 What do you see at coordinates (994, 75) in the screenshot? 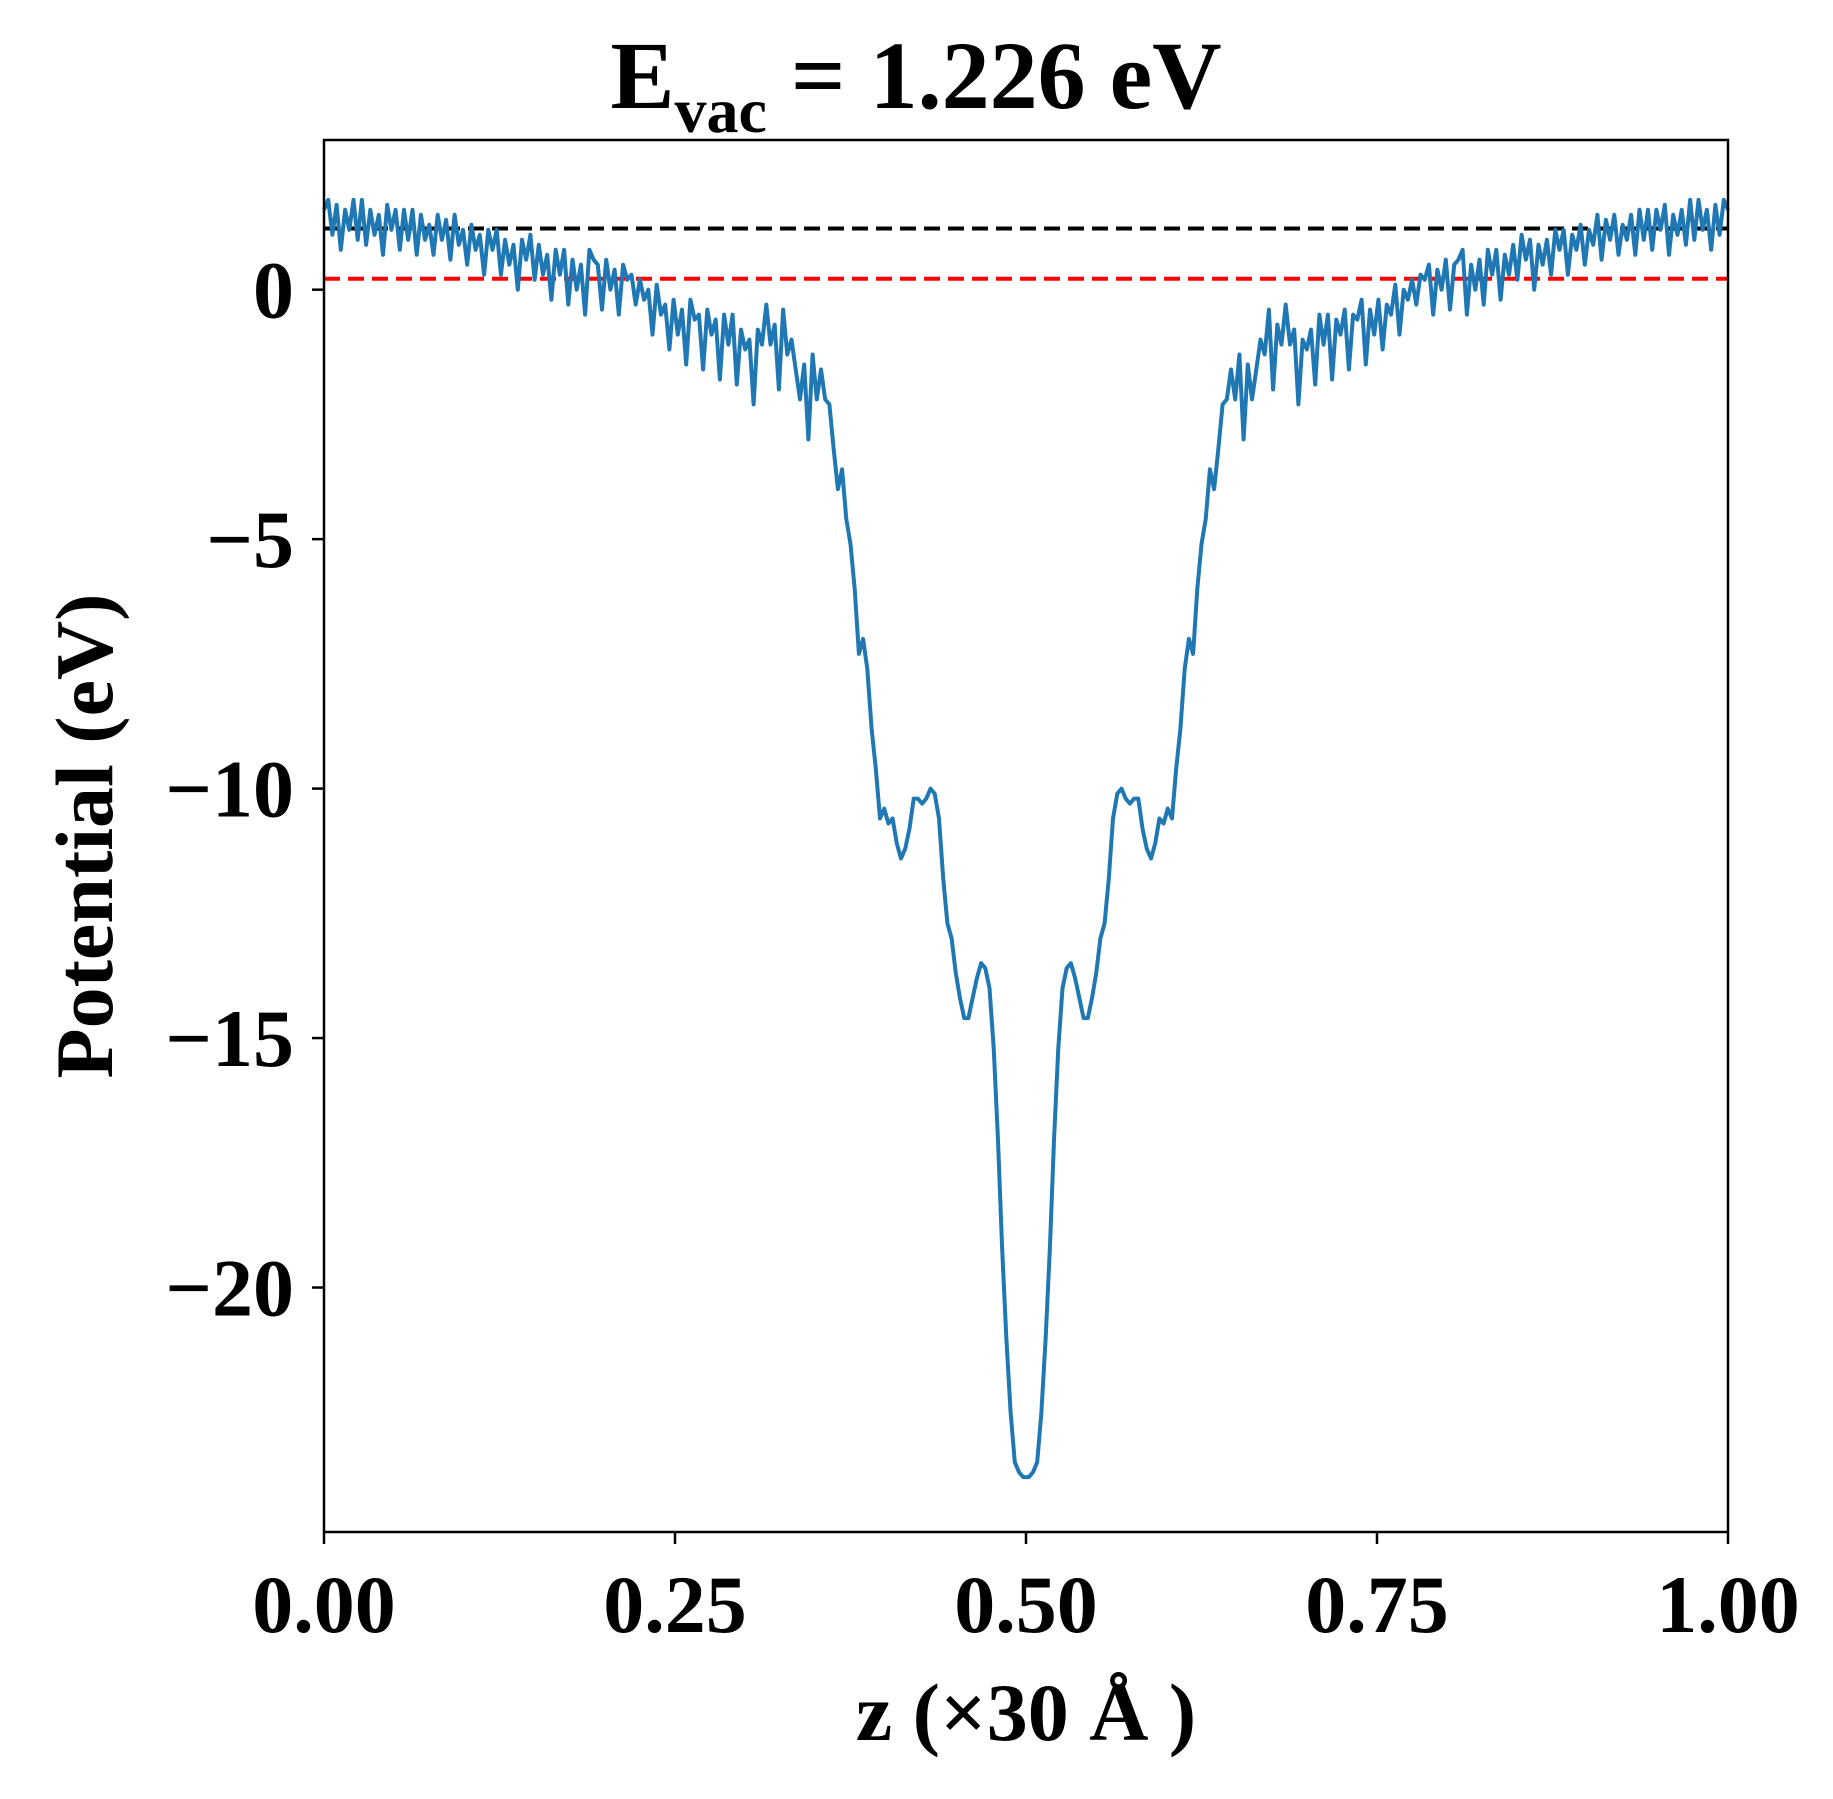
I see `chart-title-suffix: = 1.226 eV` at bounding box center [994, 75].